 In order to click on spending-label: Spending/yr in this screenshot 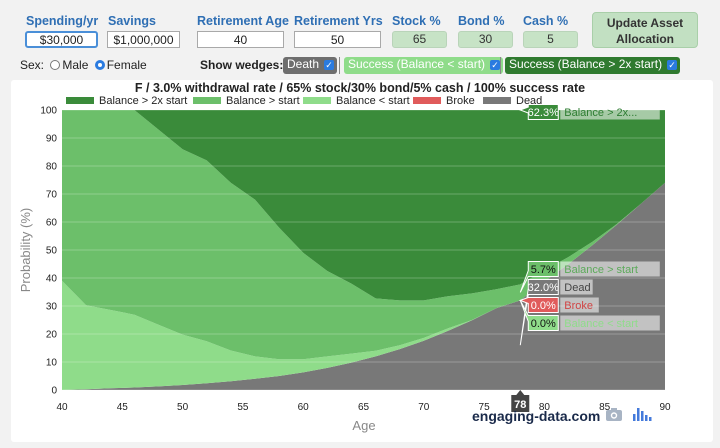, I will do `click(62, 21)`.